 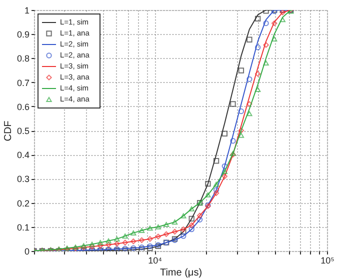 What do you see at coordinates (155, 261) in the screenshot?
I see `x-tick-label: 10⁴` at bounding box center [155, 261].